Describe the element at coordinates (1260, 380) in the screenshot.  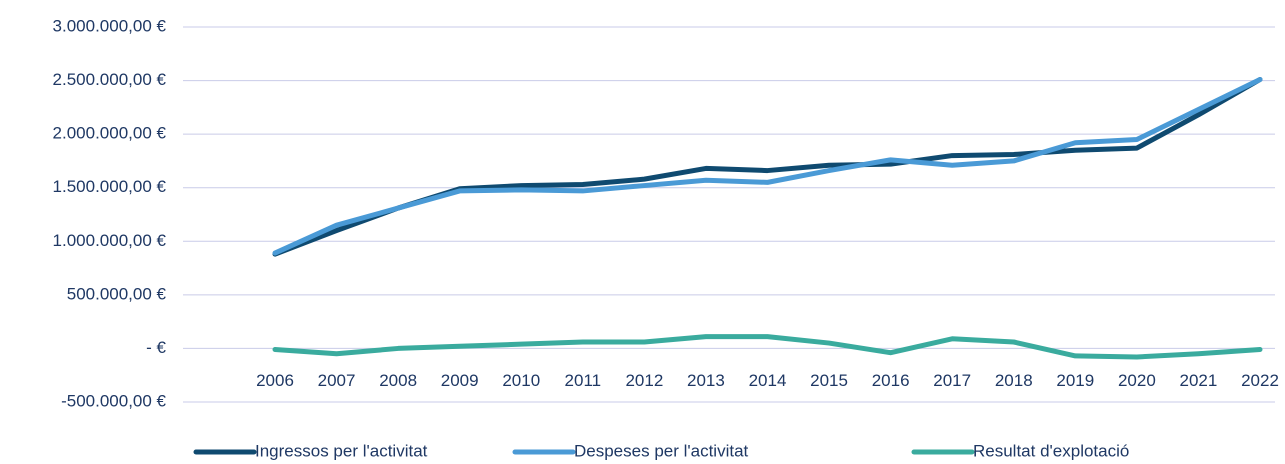
I see `x-tick-label: 2022` at that location.